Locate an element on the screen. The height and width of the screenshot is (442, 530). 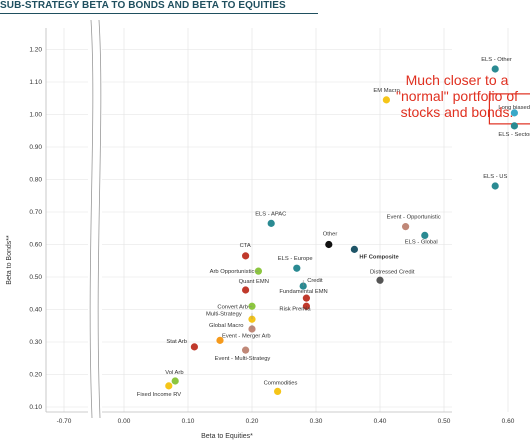
point-event-multi-strategy is located at coordinates (246, 350).